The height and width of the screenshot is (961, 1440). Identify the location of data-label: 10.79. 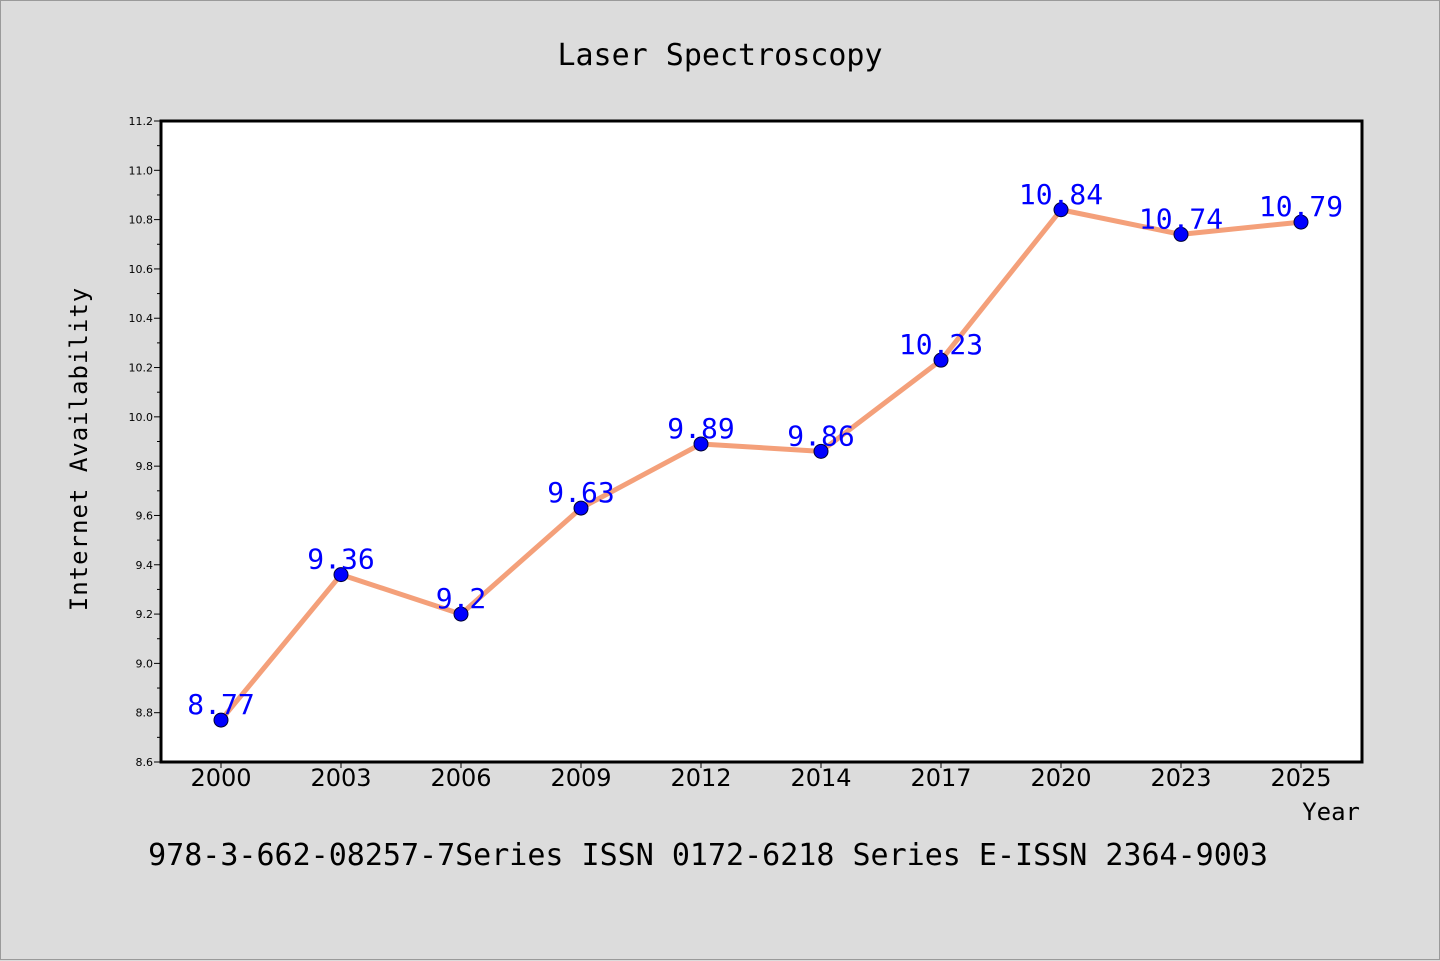
(1301, 206).